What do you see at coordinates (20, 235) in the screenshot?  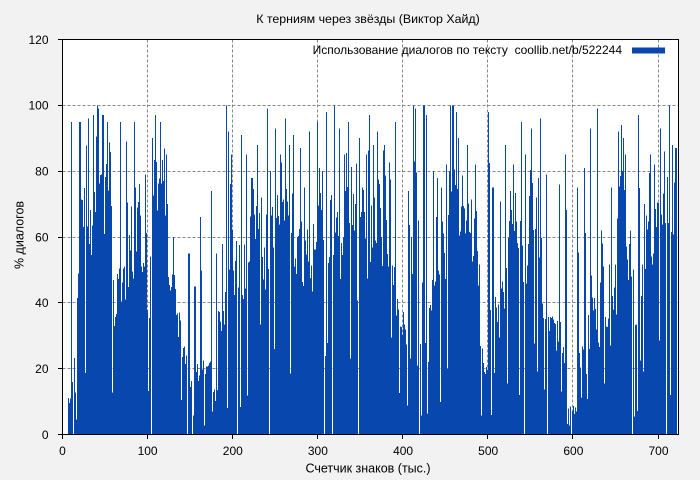 I see `svg-text: % диалогов` at bounding box center [20, 235].